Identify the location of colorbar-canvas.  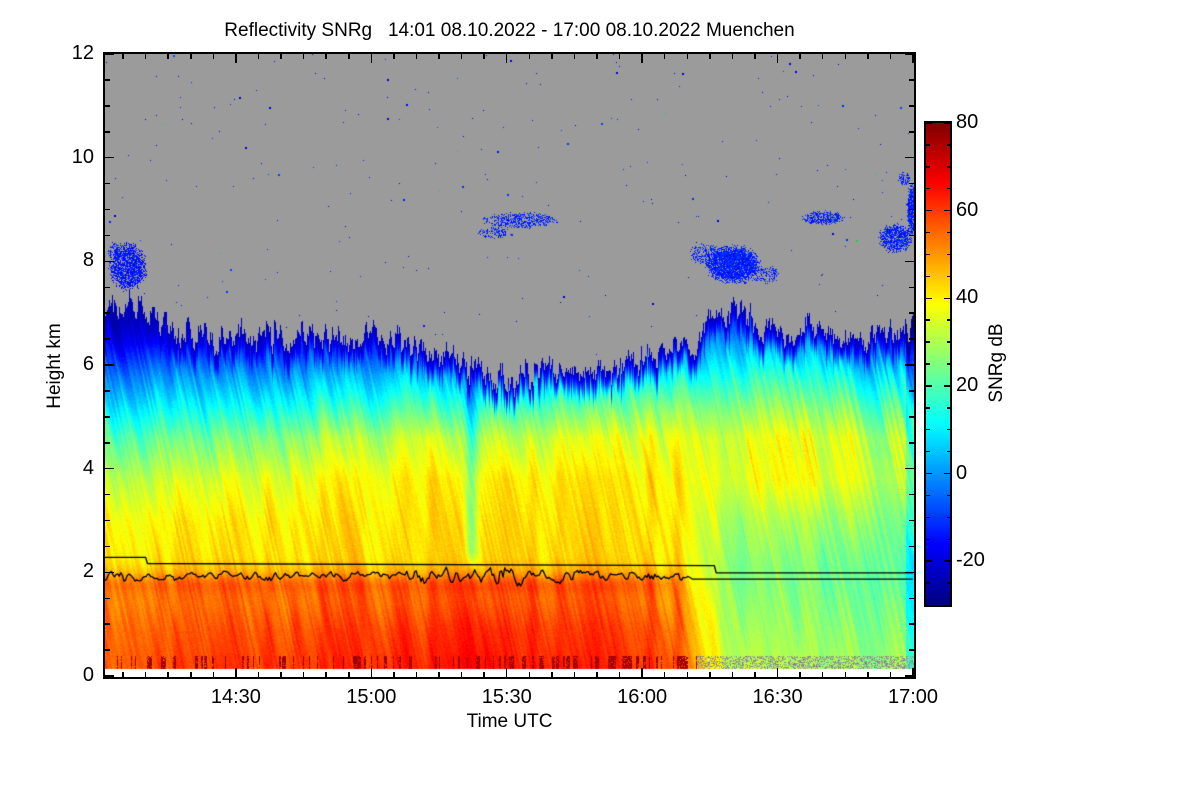
(938, 364).